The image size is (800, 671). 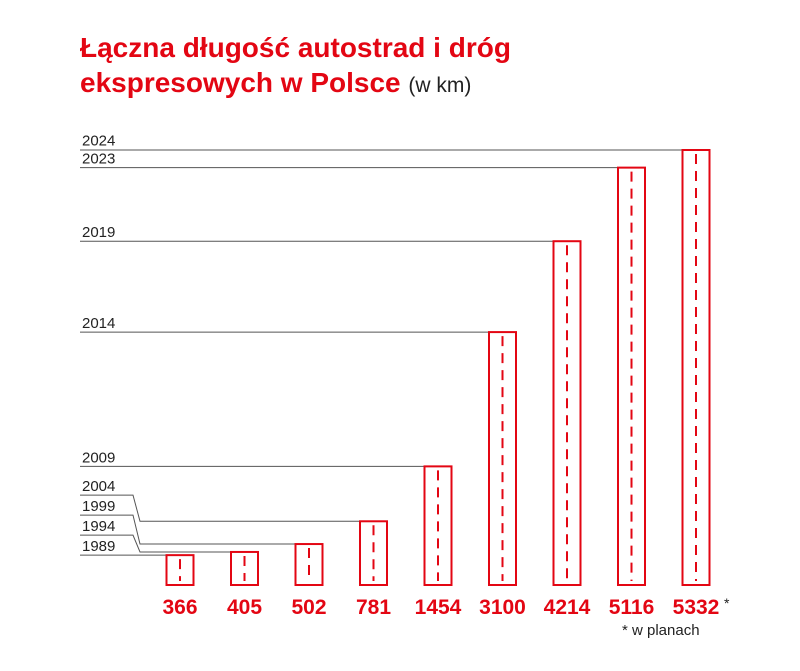 I want to click on value-label: 366, so click(x=179, y=607).